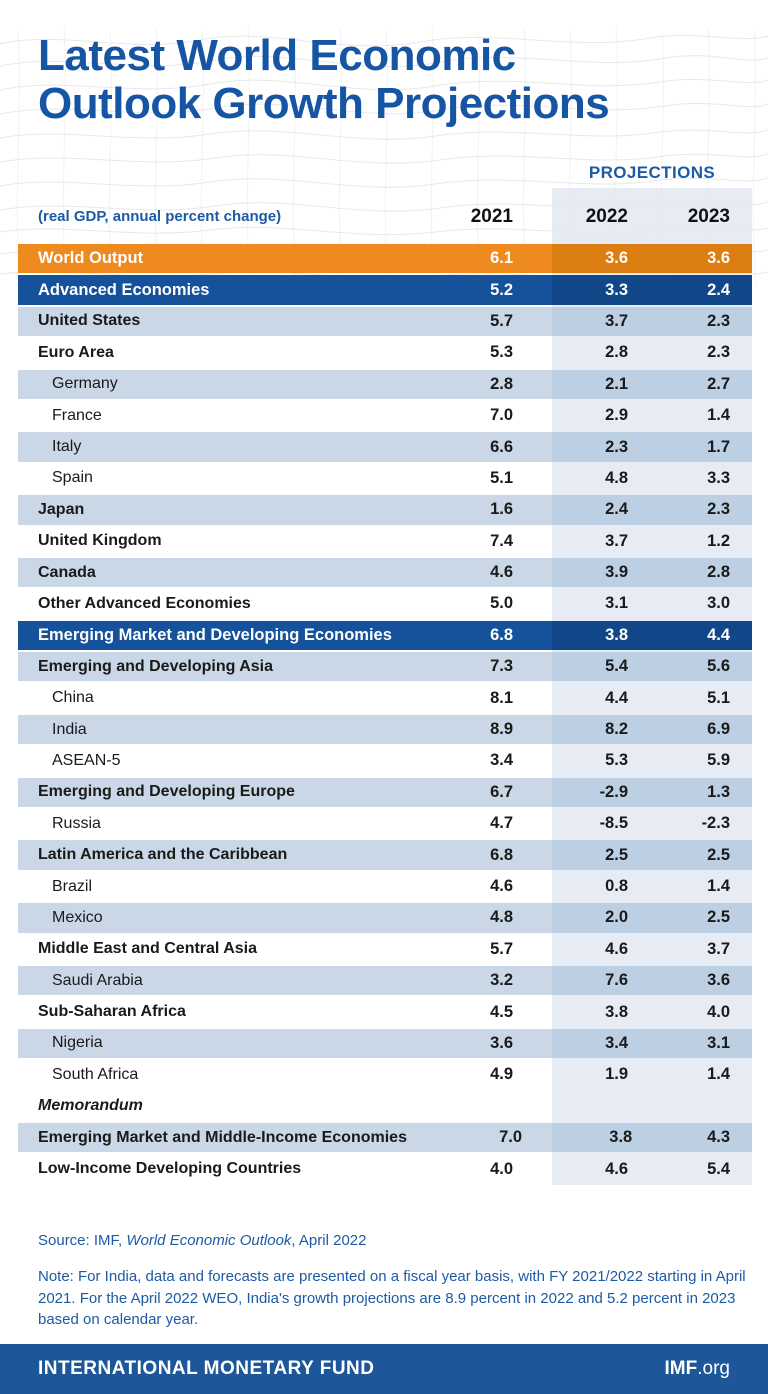  What do you see at coordinates (616, 509) in the screenshot?
I see `value-2022: 2.4` at bounding box center [616, 509].